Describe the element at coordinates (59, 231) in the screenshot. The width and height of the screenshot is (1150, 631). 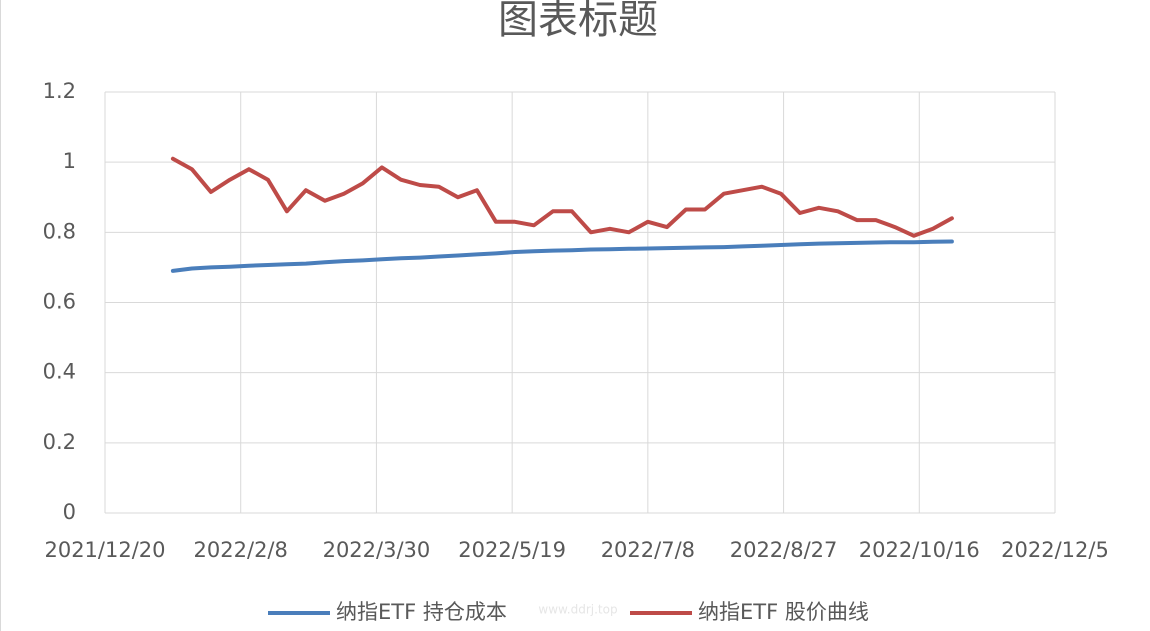
I see `y-tick-label: 0.8` at that location.